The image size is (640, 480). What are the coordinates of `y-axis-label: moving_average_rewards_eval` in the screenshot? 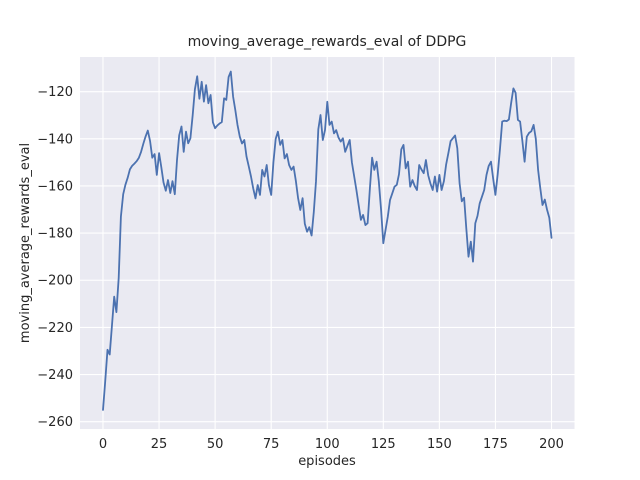 It's located at (25, 243).